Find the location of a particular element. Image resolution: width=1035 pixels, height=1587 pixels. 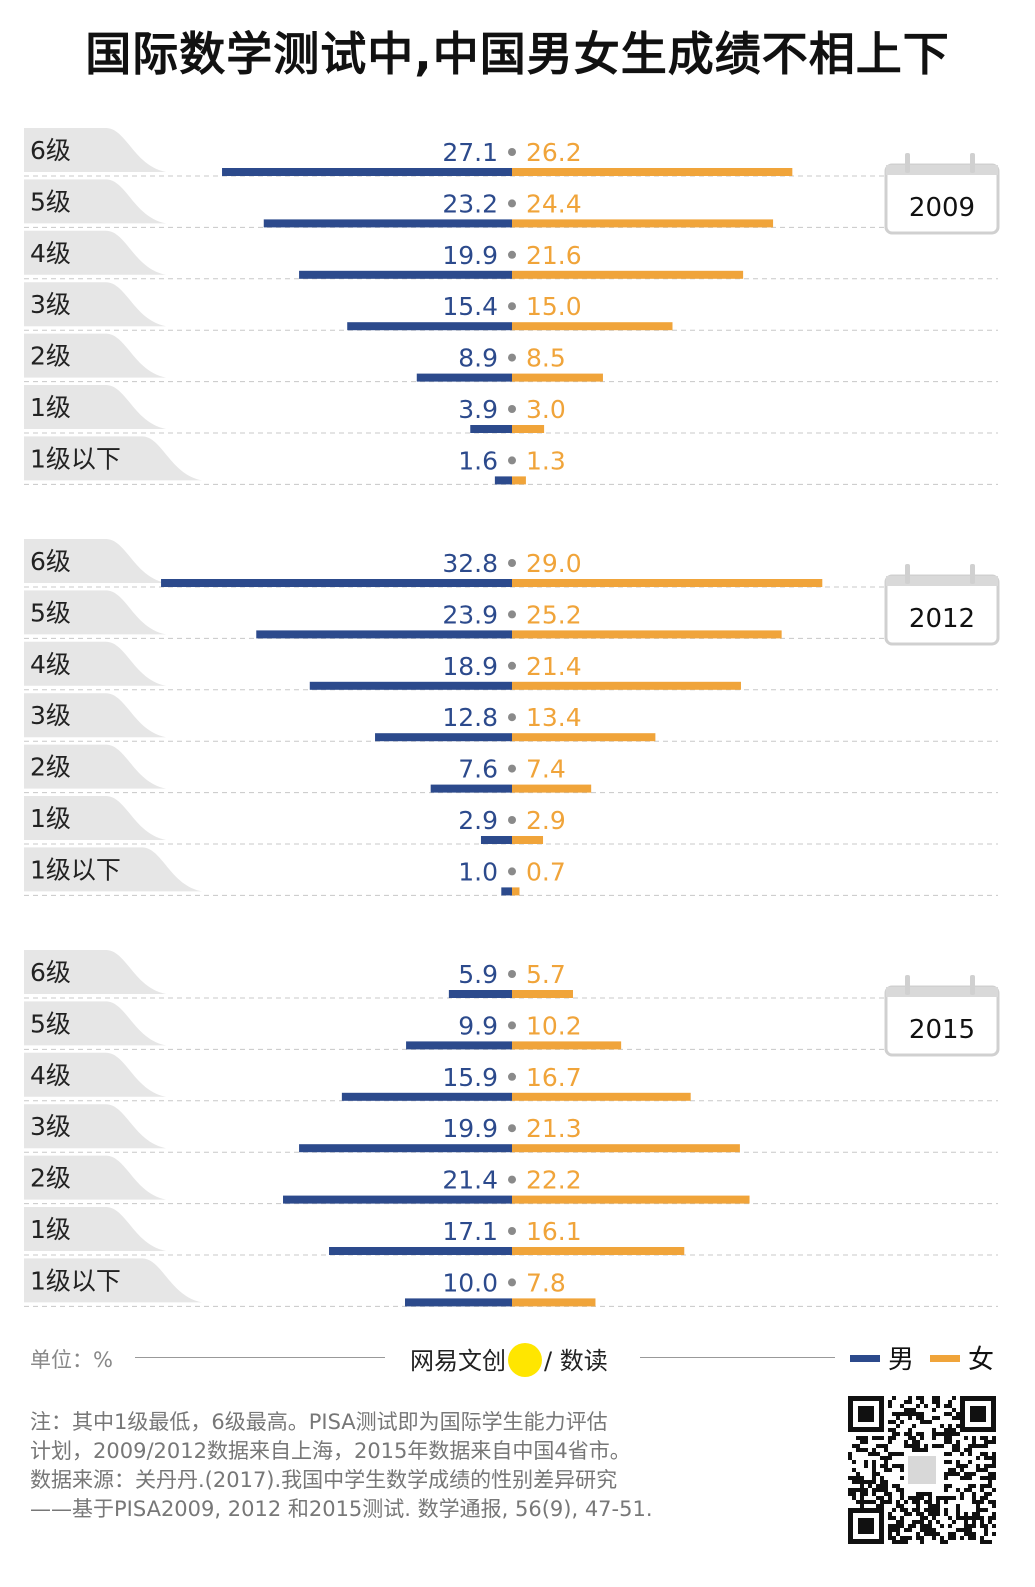

value-label-male: 7.6 is located at coordinates (478, 769).